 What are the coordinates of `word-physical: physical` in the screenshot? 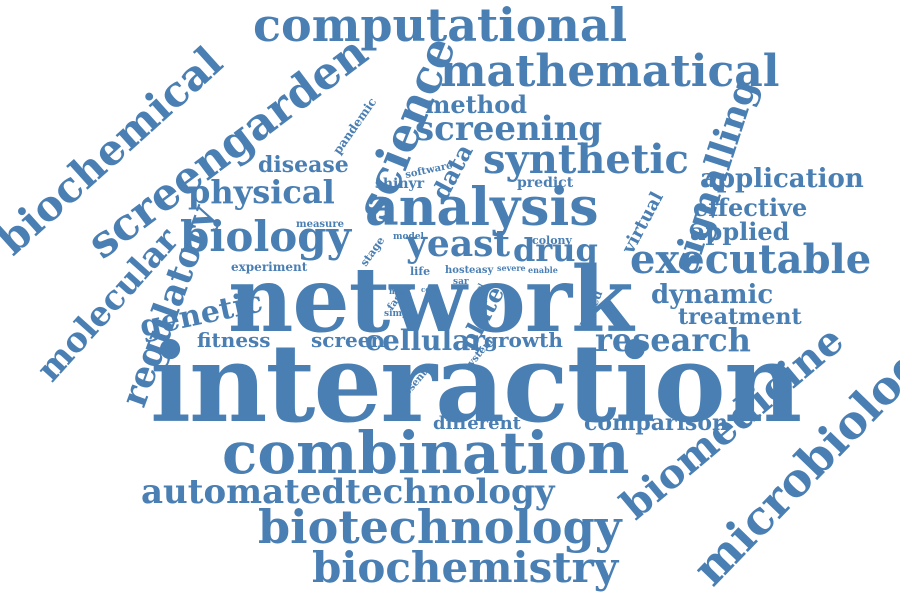 It's located at (261, 192).